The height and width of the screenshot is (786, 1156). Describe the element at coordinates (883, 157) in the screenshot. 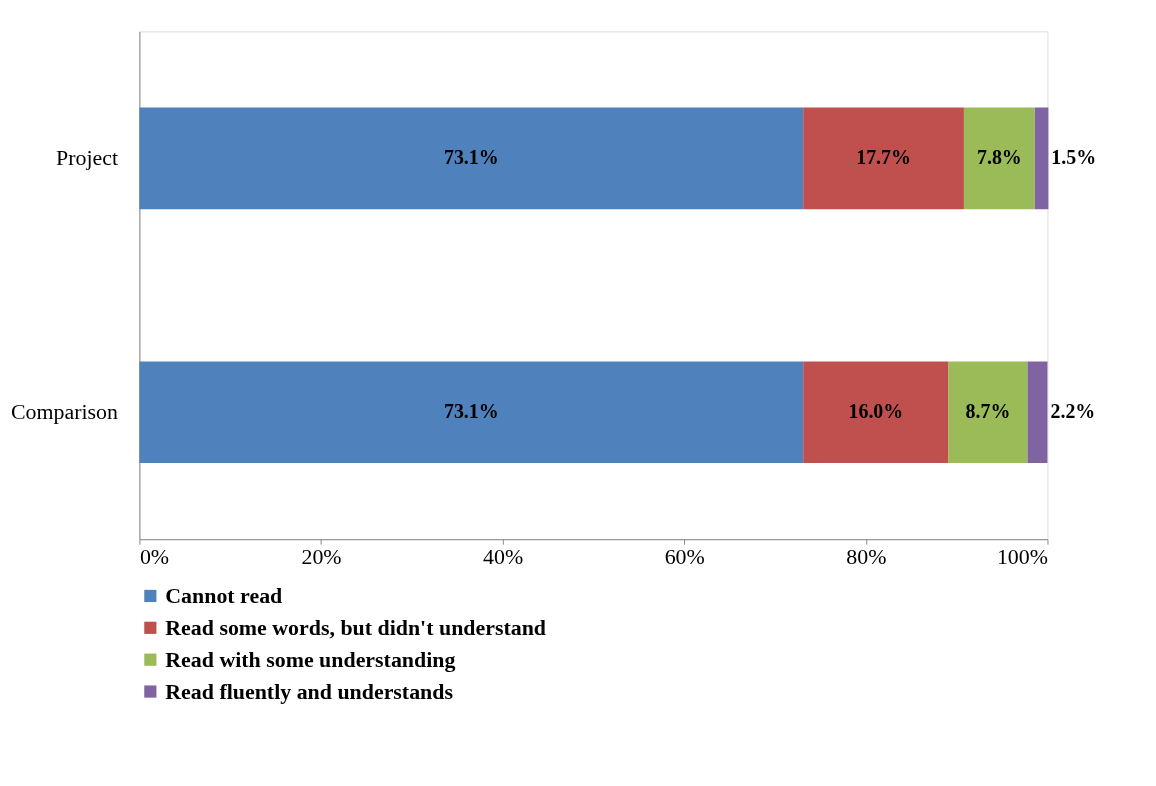

I see `data-label: 17.7%` at that location.